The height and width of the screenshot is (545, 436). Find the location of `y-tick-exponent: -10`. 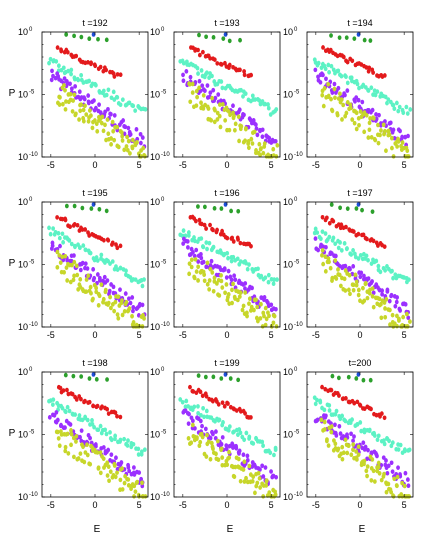

y-tick-exponent: -10 is located at coordinates (33, 155).